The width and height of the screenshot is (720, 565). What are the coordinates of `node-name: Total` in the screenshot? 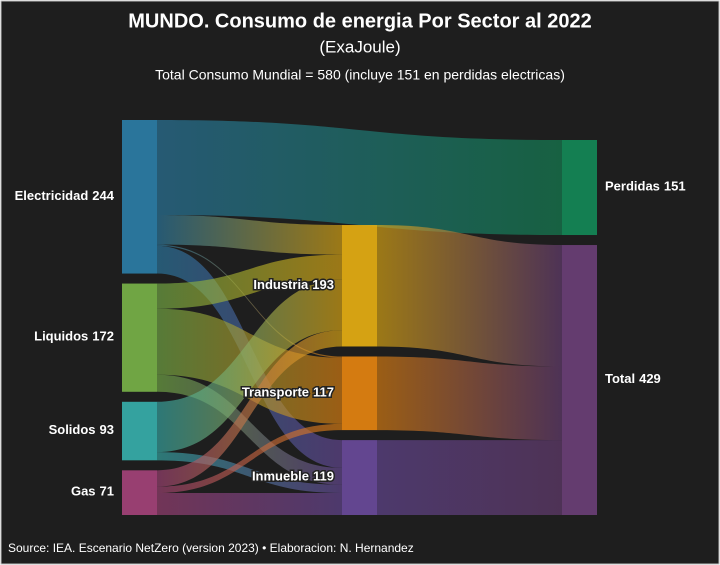 It's located at (620, 378).